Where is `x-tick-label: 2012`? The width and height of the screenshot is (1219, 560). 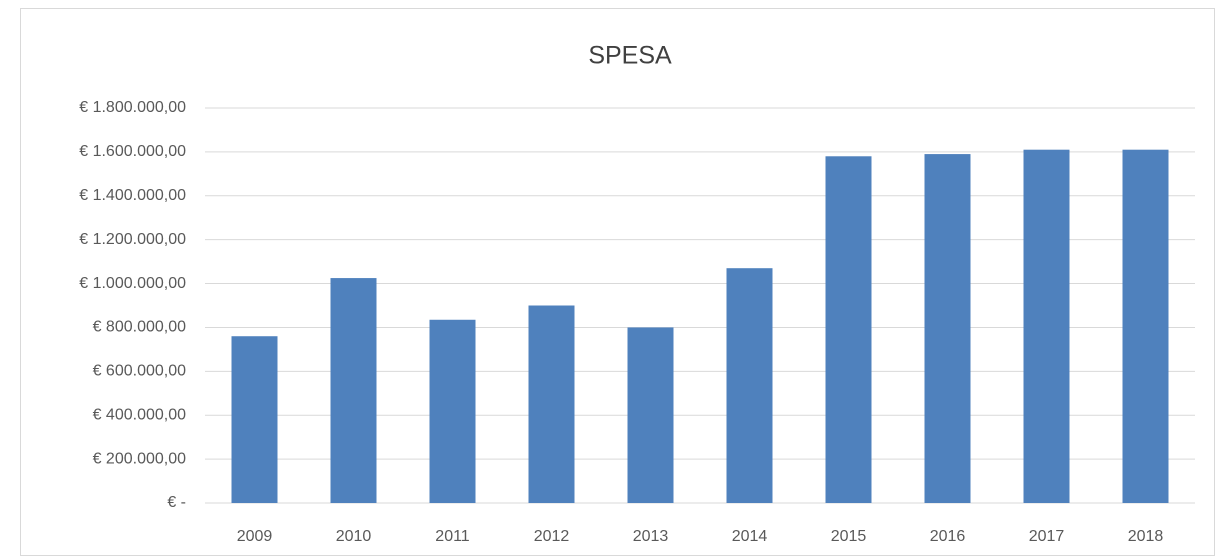
x-tick-label: 2012 is located at coordinates (552, 536).